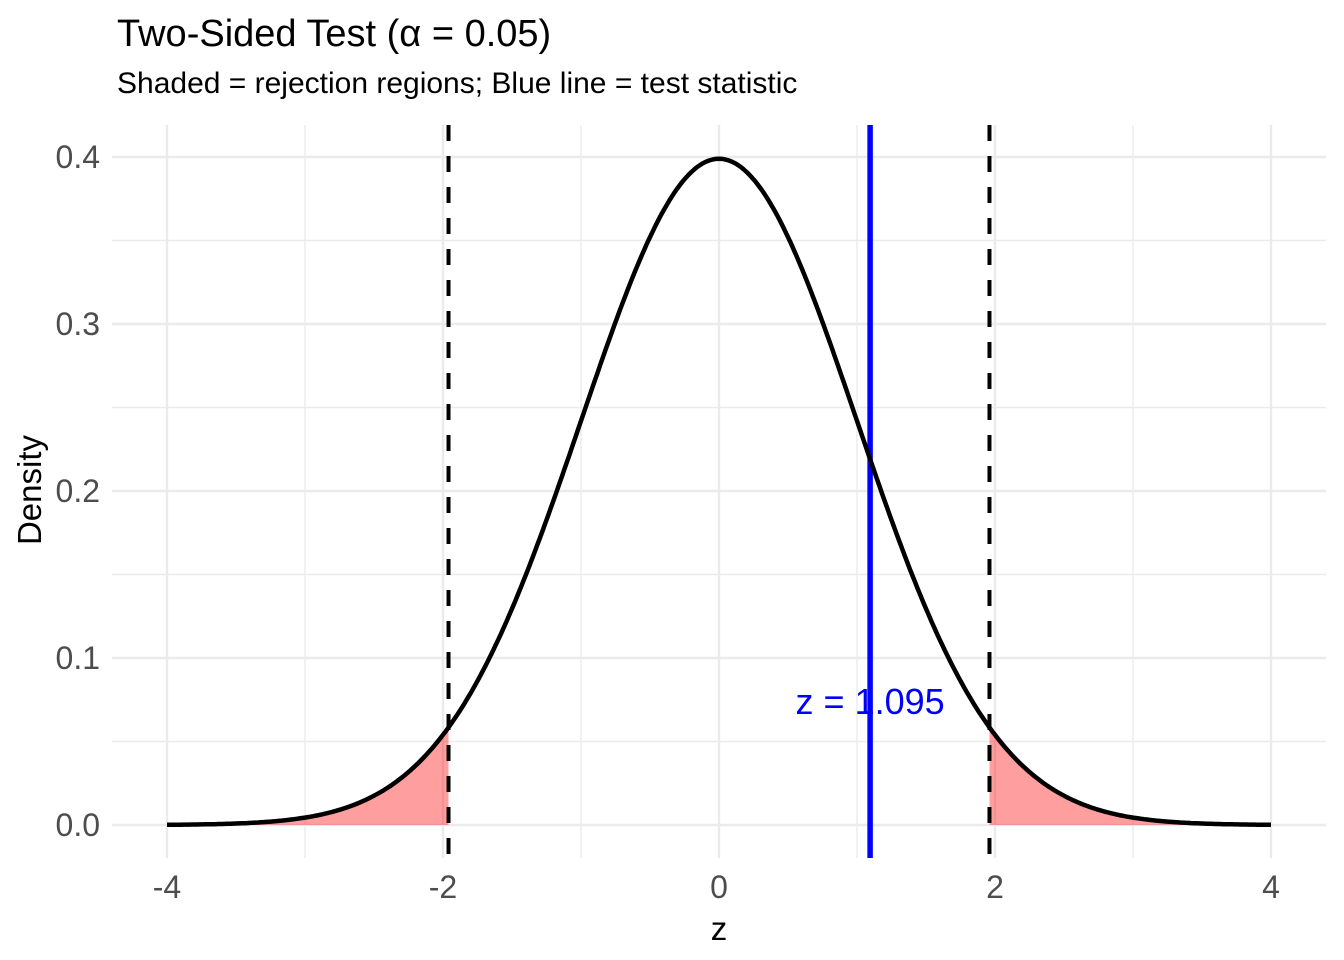 This screenshot has height=960, width=1344. I want to click on y-tick-label: 0.2, so click(77, 491).